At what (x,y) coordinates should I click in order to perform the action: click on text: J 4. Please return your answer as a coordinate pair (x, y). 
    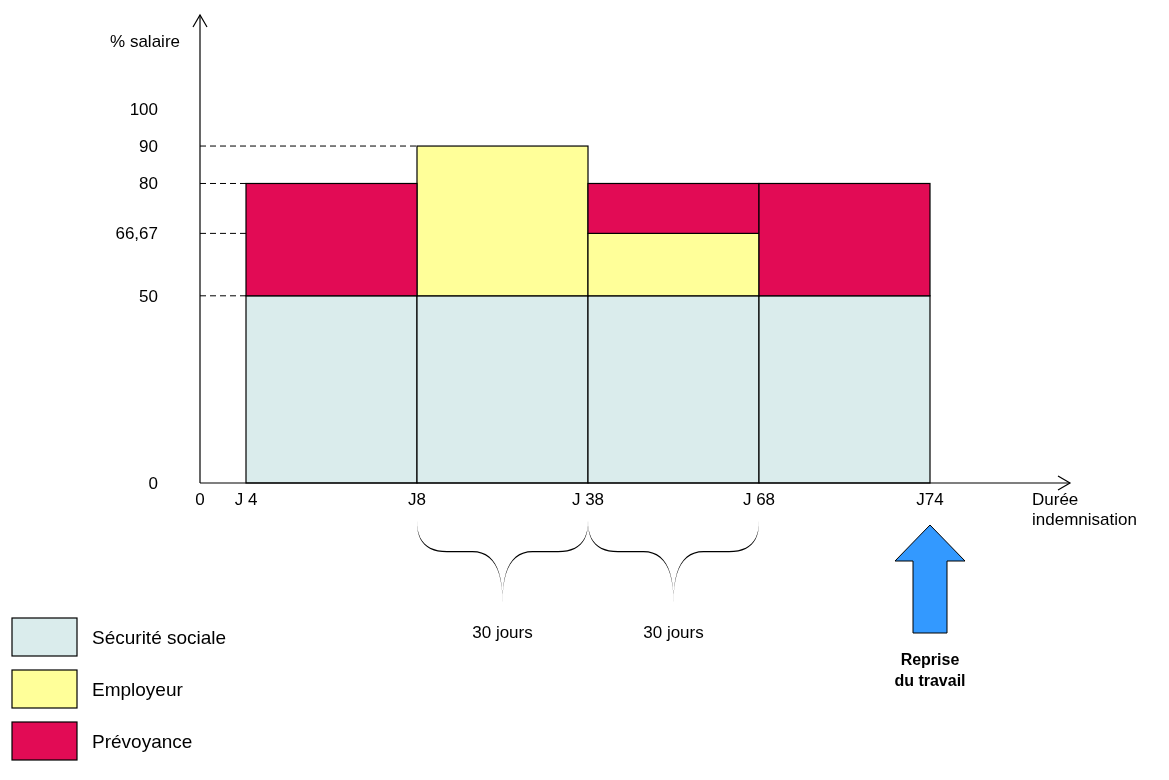
    Looking at the image, I should click on (246, 499).